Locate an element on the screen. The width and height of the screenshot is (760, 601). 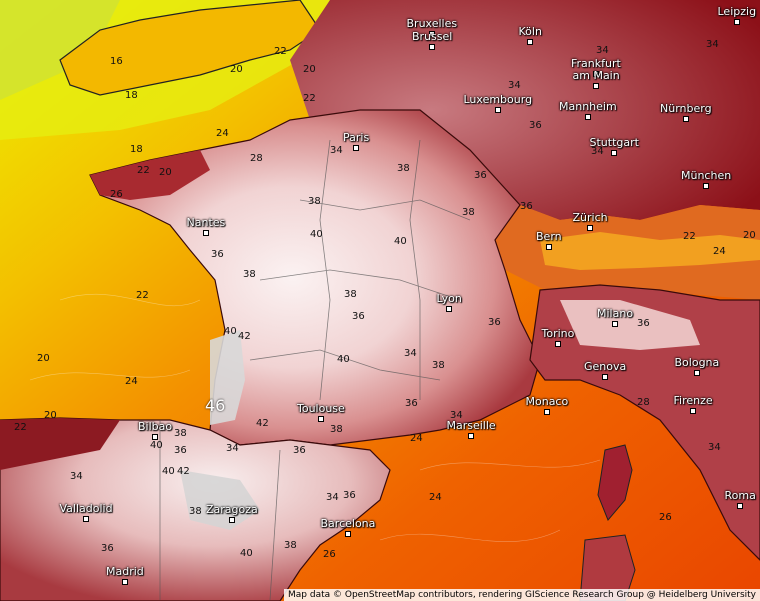
city-label: Paris is located at coordinates (356, 137).